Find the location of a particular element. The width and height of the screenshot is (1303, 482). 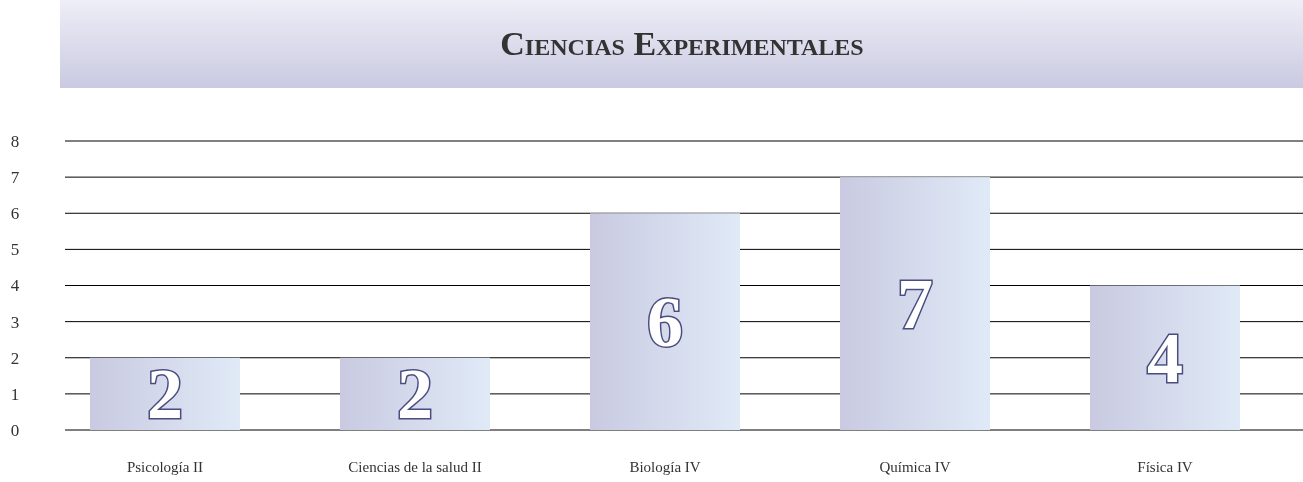

y-tick-label: 1 is located at coordinates (15, 394).